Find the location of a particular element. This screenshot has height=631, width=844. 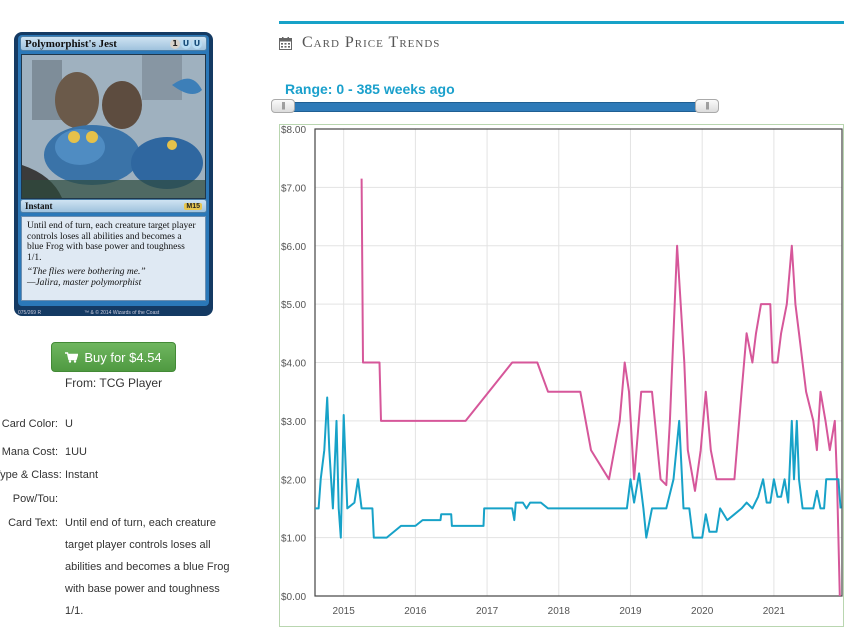

card-image: Polymorphist's Jest 1 U U is located at coordinates (113, 174).